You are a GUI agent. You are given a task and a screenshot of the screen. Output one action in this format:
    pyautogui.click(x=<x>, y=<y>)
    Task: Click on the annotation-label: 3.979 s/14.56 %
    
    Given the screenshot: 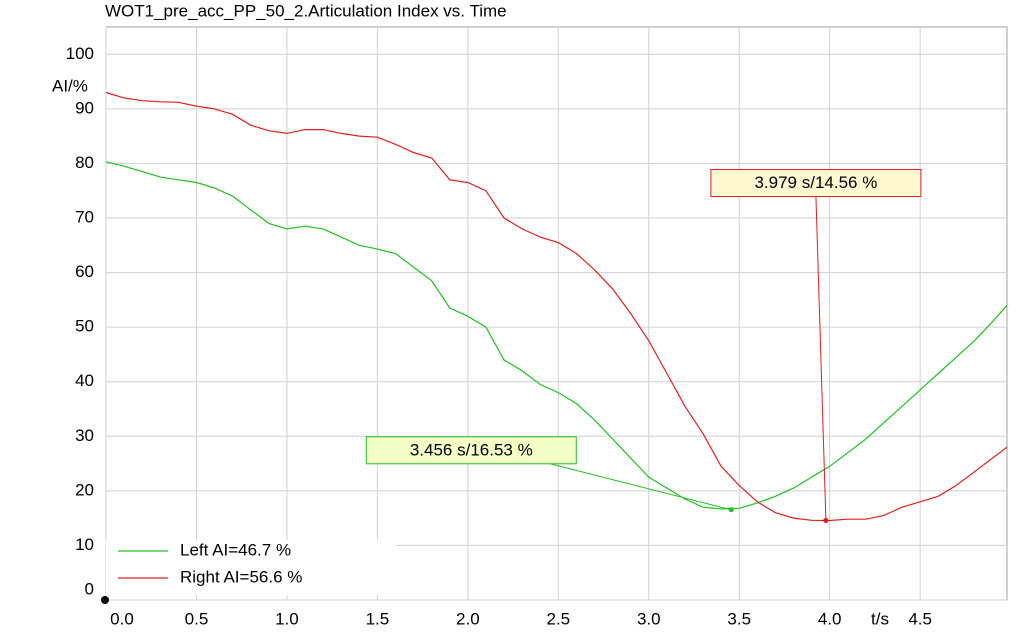 What is the action you would take?
    pyautogui.click(x=815, y=182)
    